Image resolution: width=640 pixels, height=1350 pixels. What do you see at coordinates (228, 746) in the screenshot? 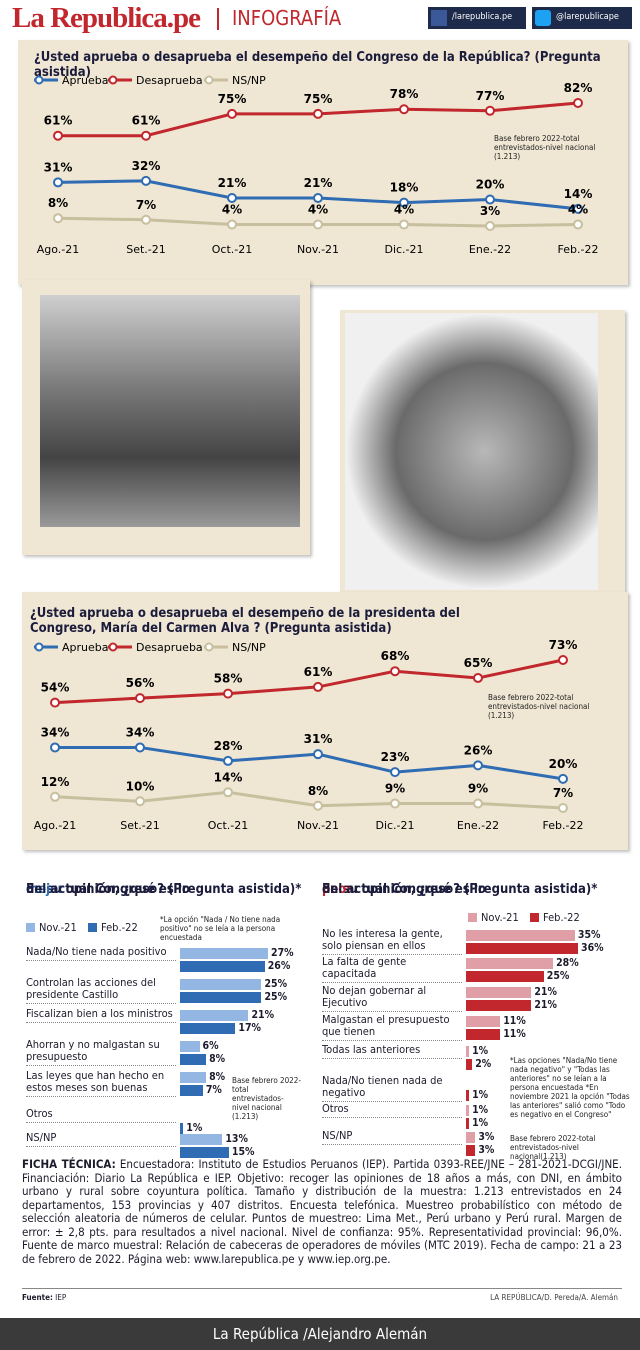
I see `value-label: 28%` at bounding box center [228, 746].